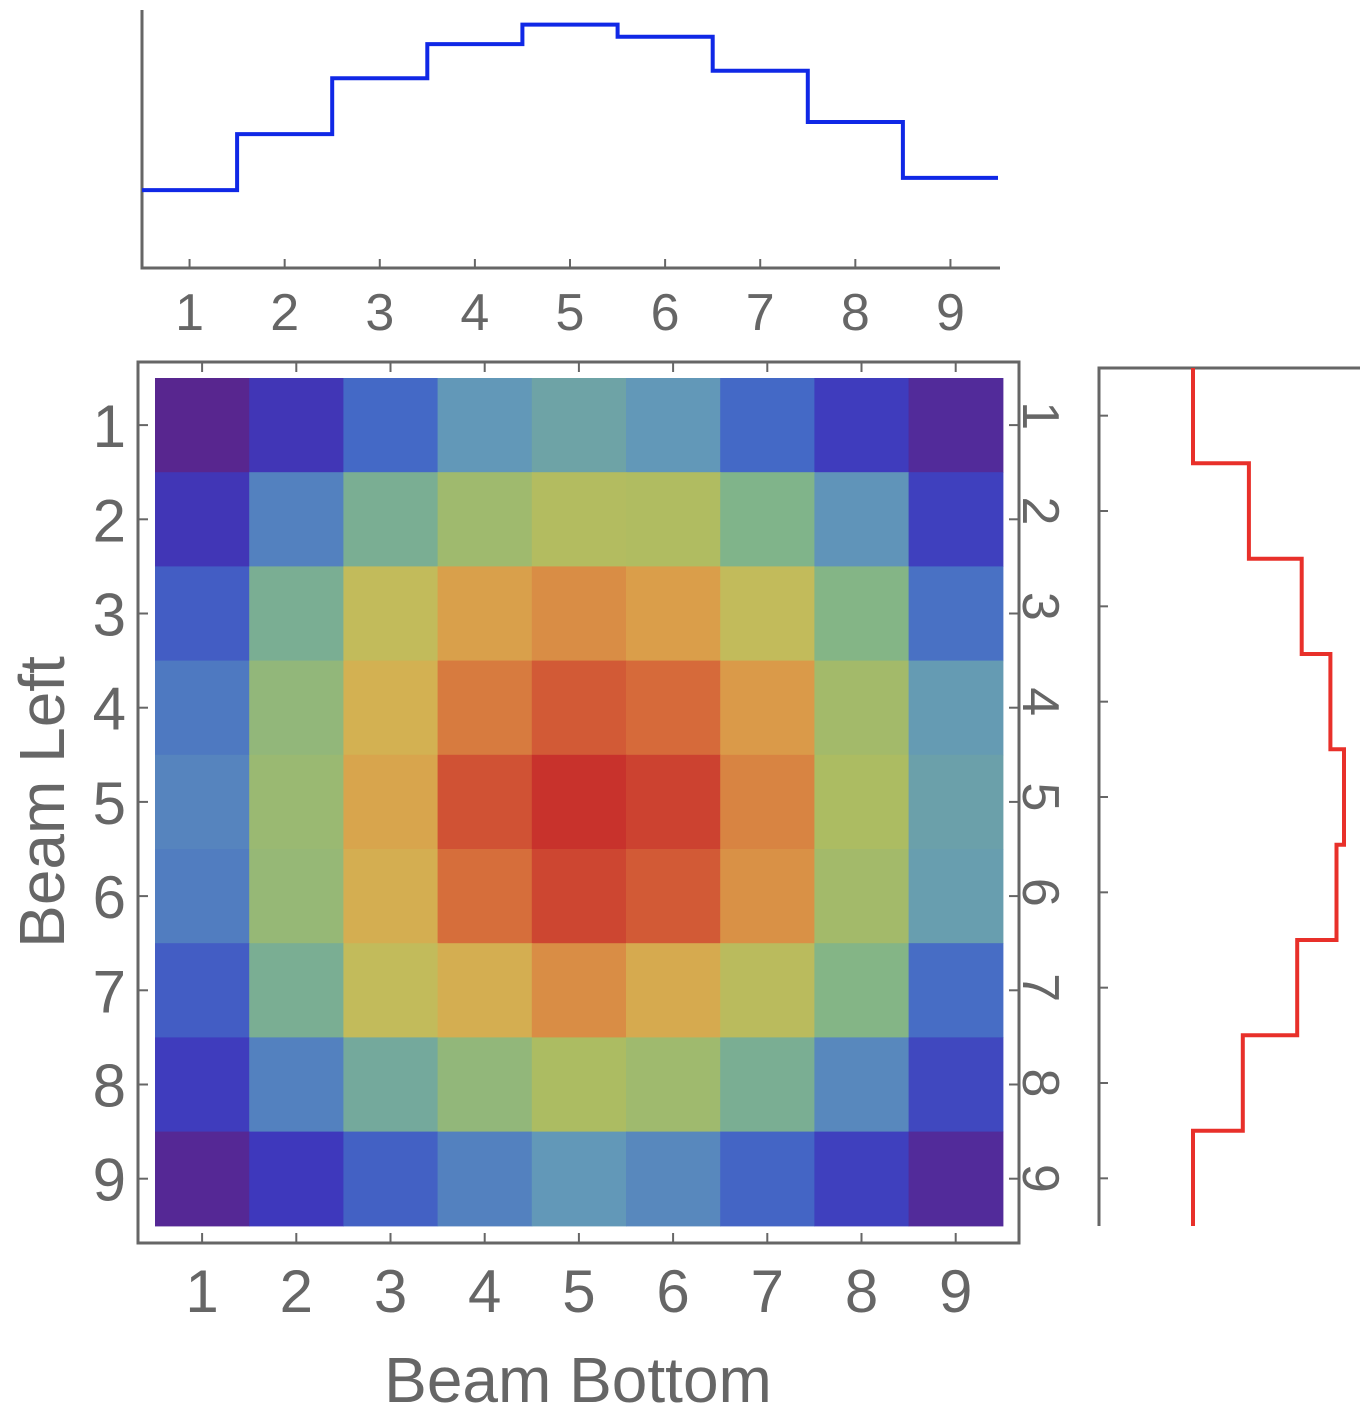 The height and width of the screenshot is (1410, 1370). I want to click on right-step-line, so click(1268, 797).